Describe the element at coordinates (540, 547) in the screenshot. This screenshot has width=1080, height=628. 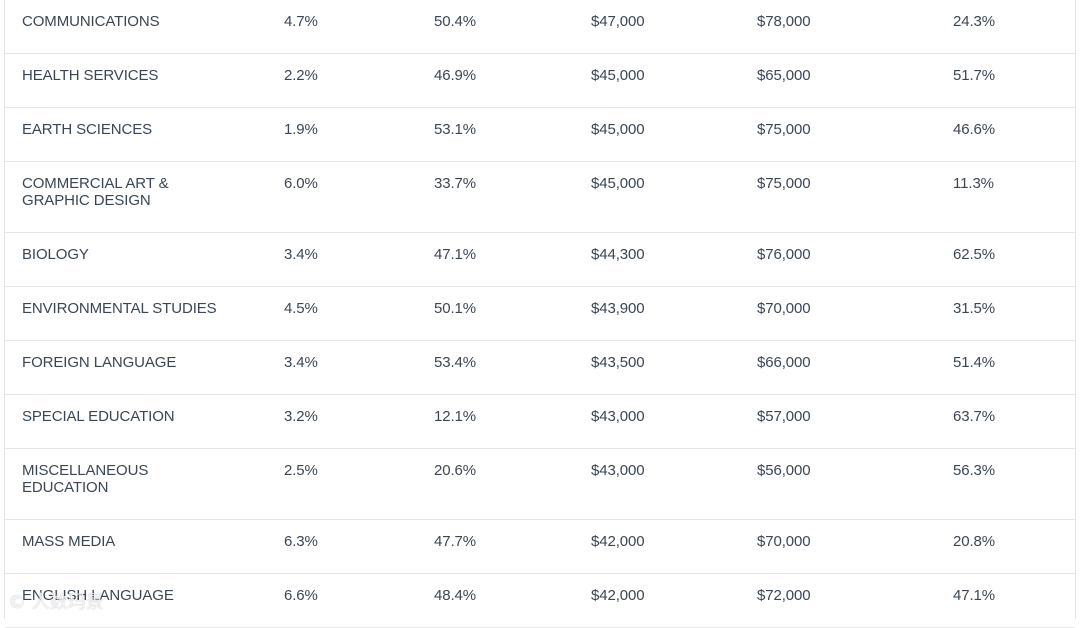
I see `table-row: MASS MEDIA 6.3% 47.7% $42,000 $70,000 20.8%` at that location.